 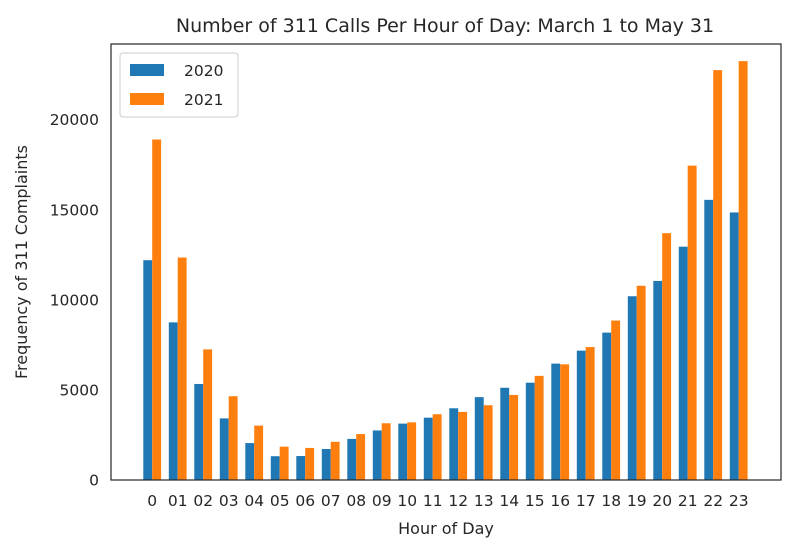 I want to click on legend: 2020 2021, so click(x=179, y=85).